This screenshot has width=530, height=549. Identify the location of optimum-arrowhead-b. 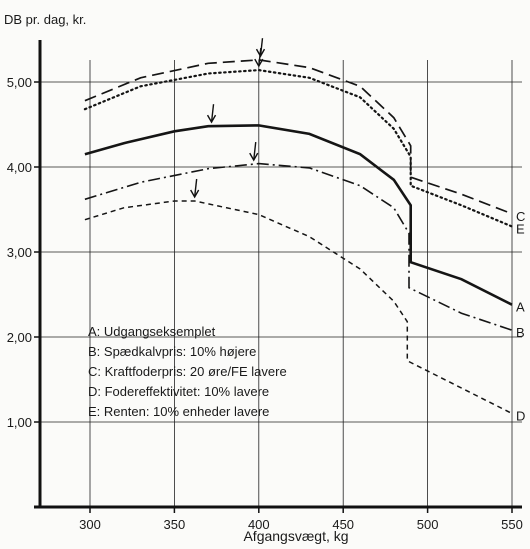
(254, 157).